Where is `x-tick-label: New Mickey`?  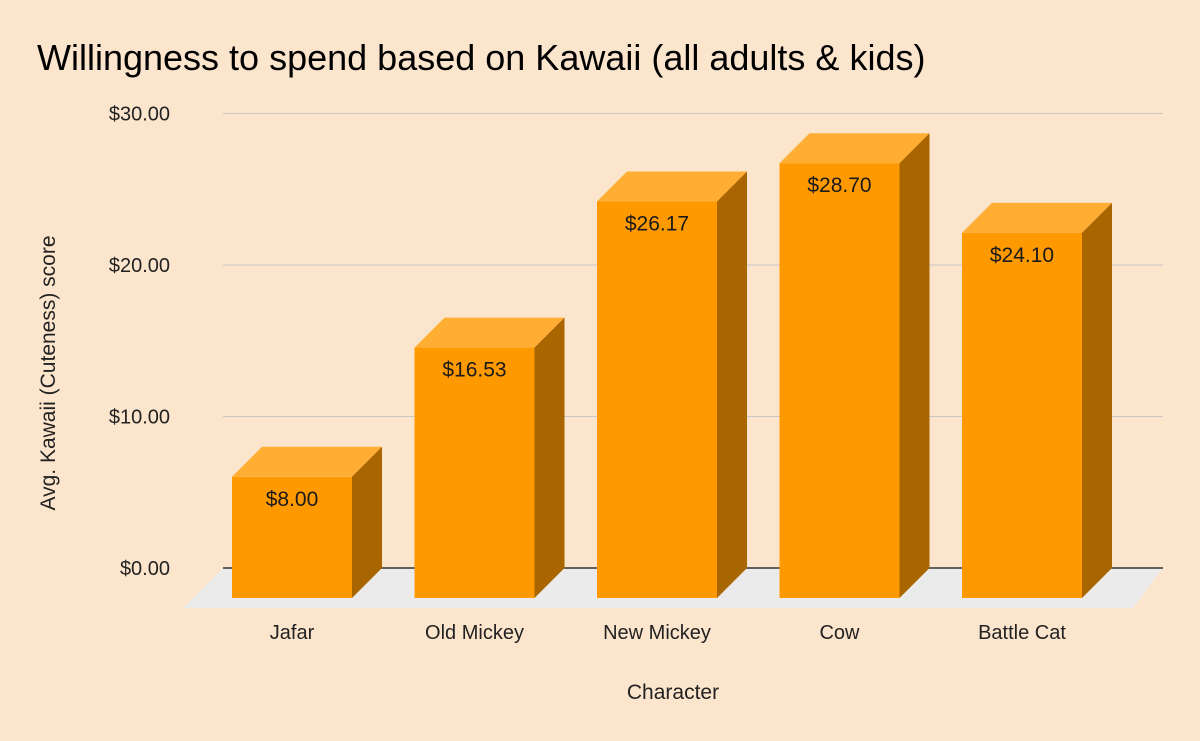
x-tick-label: New Mickey is located at coordinates (657, 633).